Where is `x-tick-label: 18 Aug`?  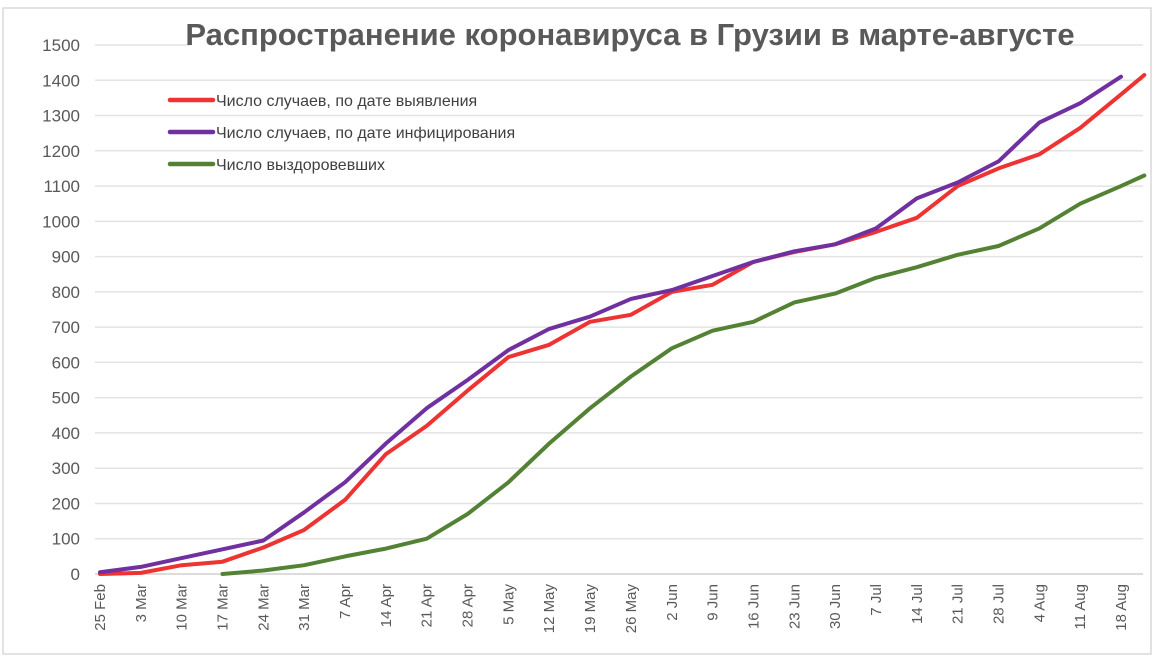
x-tick-label: 18 Aug is located at coordinates (1121, 607).